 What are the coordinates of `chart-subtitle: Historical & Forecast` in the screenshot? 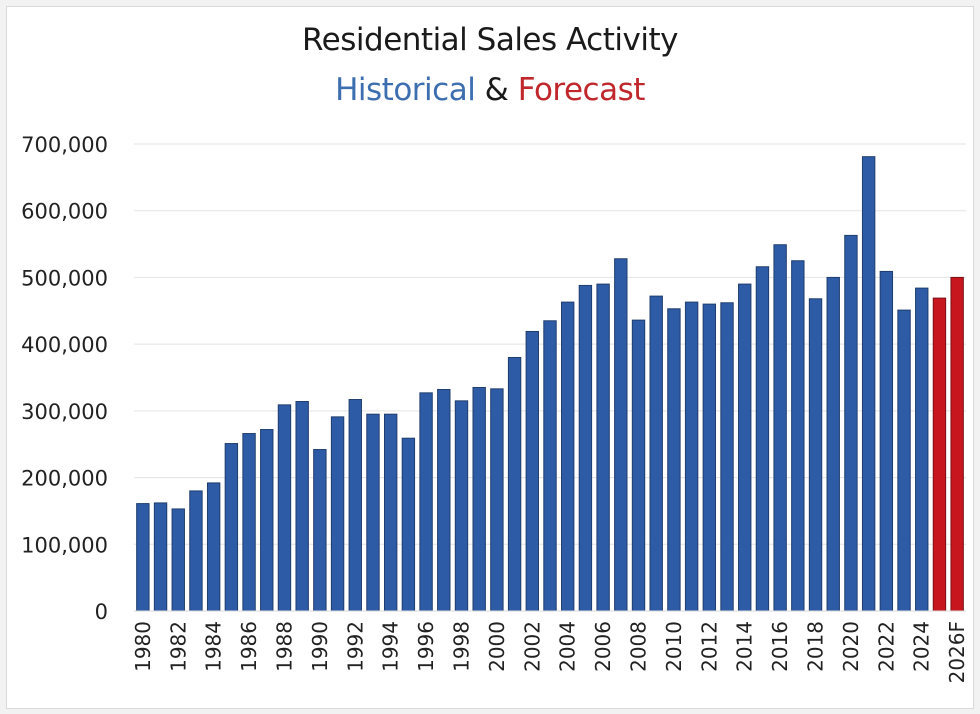 It's located at (490, 90).